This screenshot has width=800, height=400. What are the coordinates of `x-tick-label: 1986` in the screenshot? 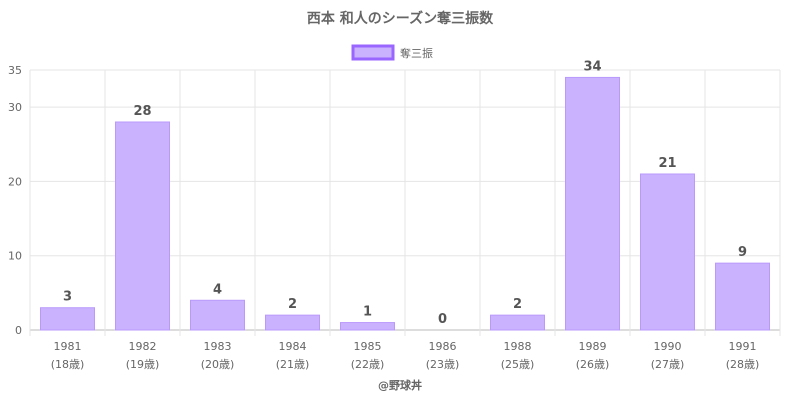 It's located at (443, 346).